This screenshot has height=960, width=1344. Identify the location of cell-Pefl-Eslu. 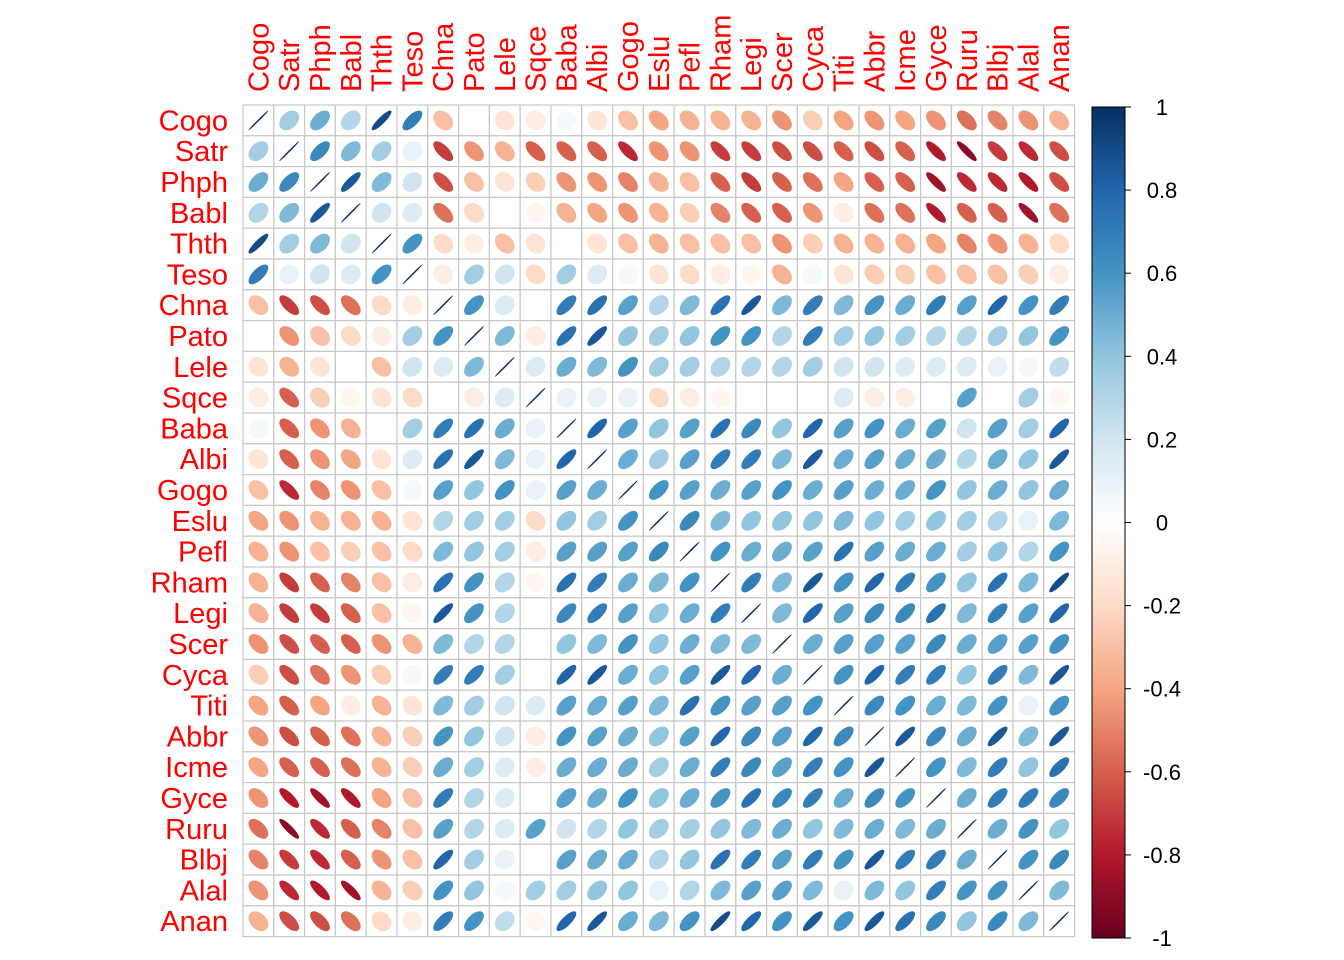
(658, 551).